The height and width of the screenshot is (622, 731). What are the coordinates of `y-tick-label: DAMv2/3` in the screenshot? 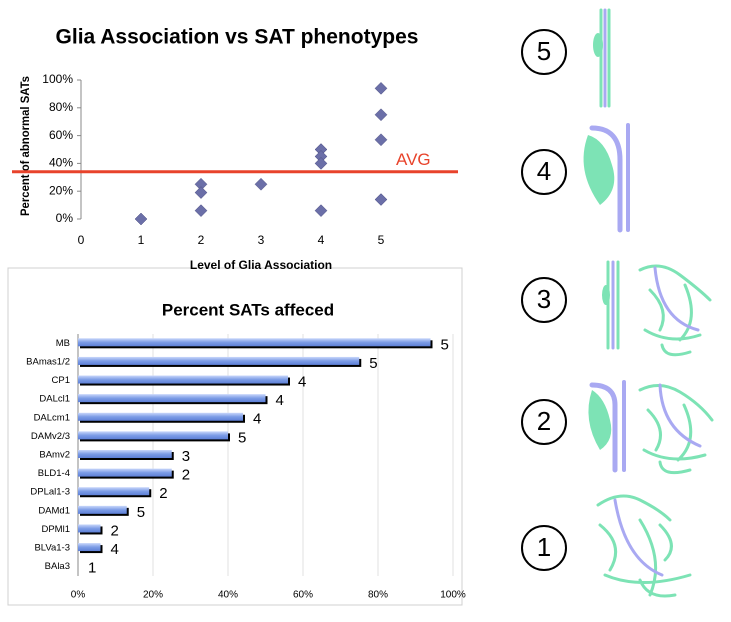 It's located at (50, 436).